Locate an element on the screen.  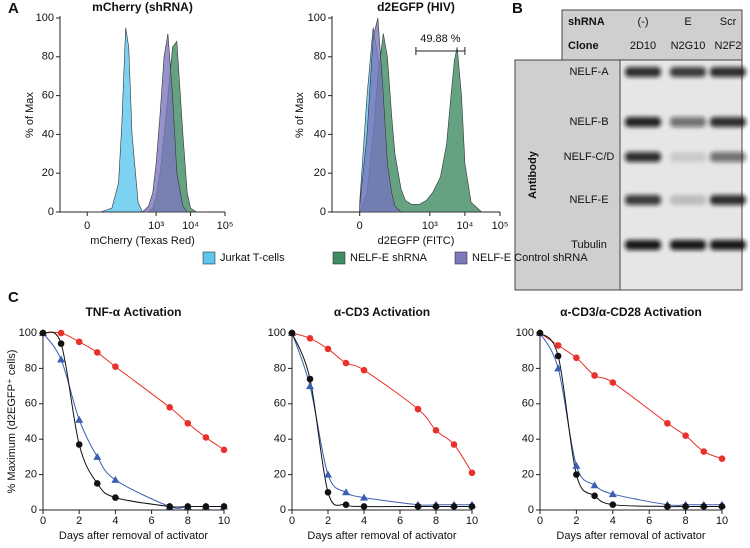
legend-label: NELF-E shRNA is located at coordinates (389, 258).